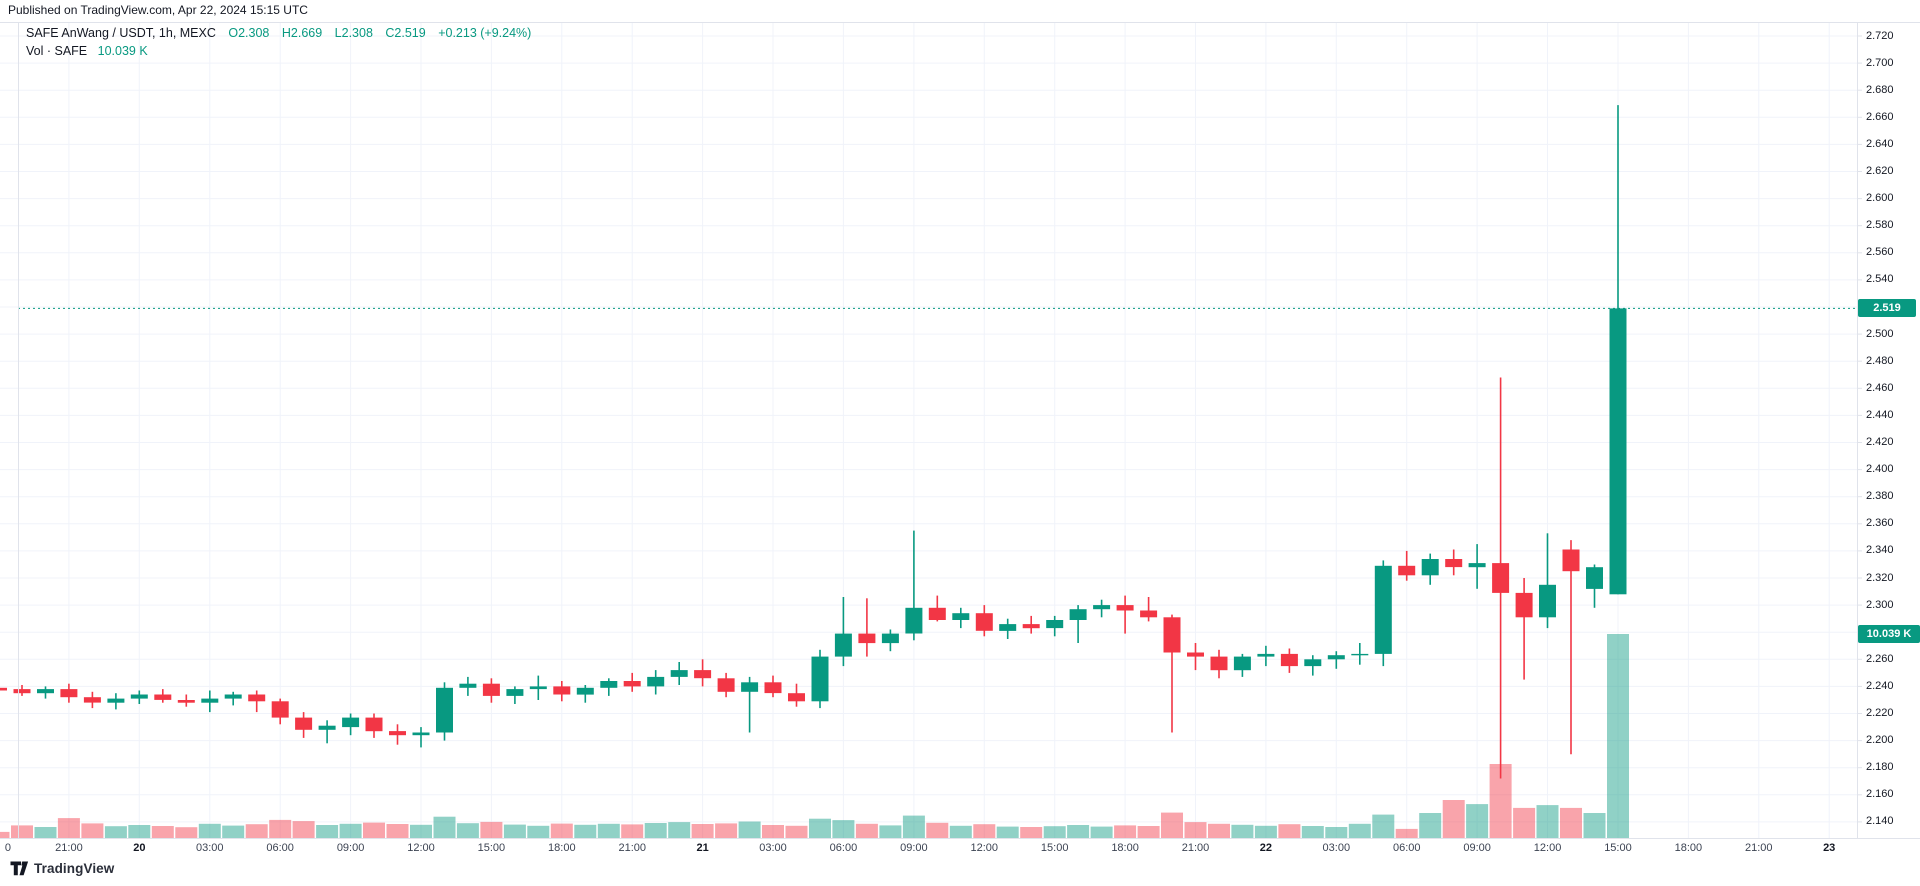  I want to click on price-axis-label: 2.600, so click(1880, 198).